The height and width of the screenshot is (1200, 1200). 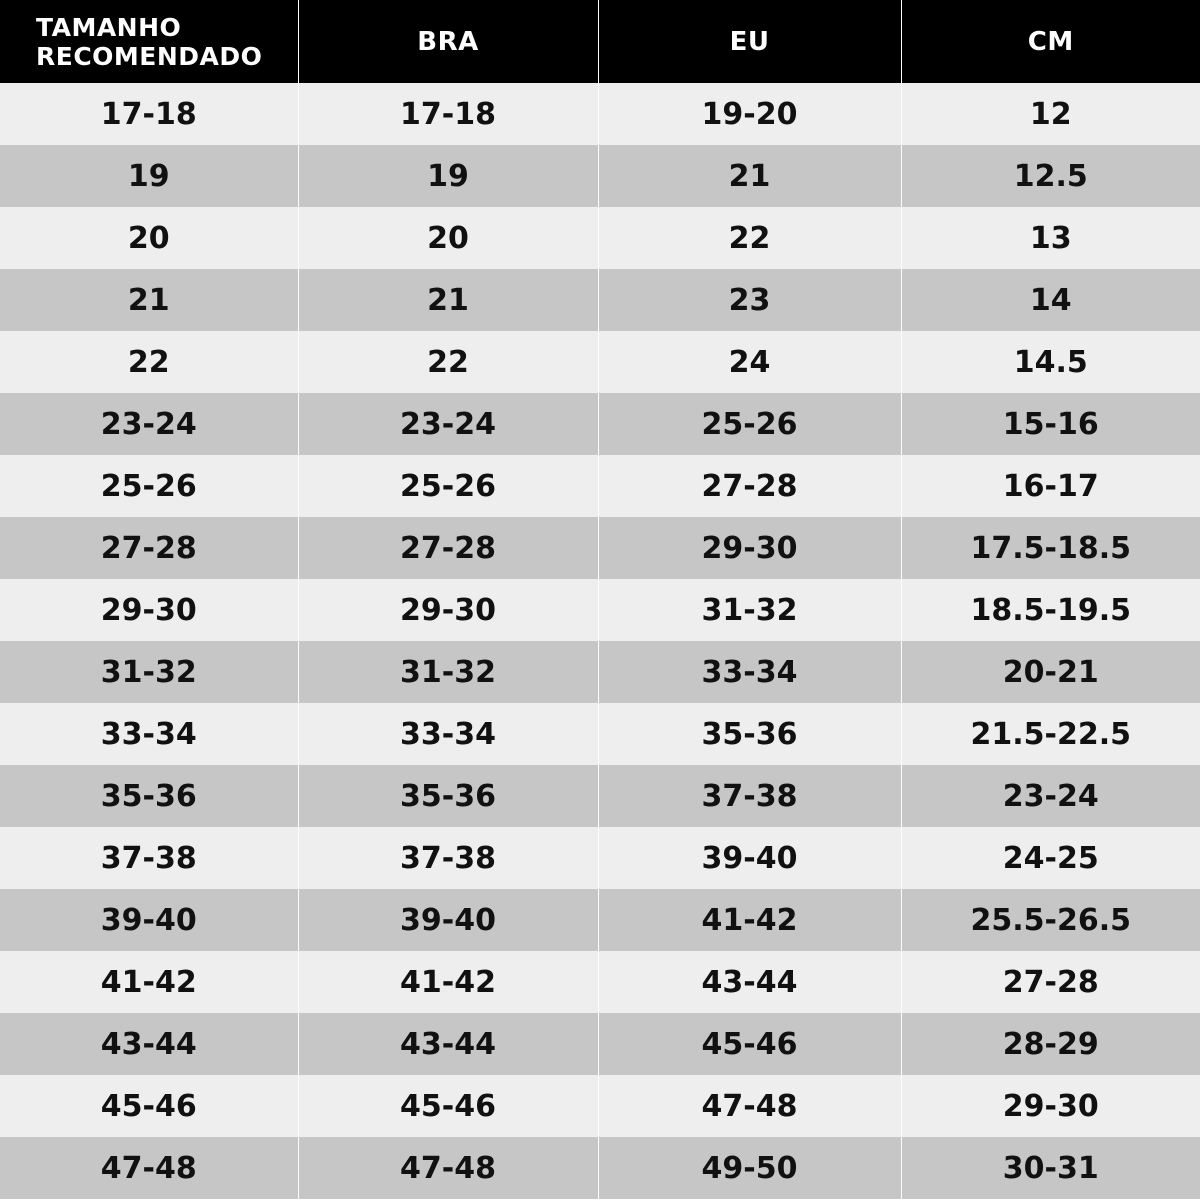 I want to click on recommended-size-cell: 37-38, so click(x=149, y=858).